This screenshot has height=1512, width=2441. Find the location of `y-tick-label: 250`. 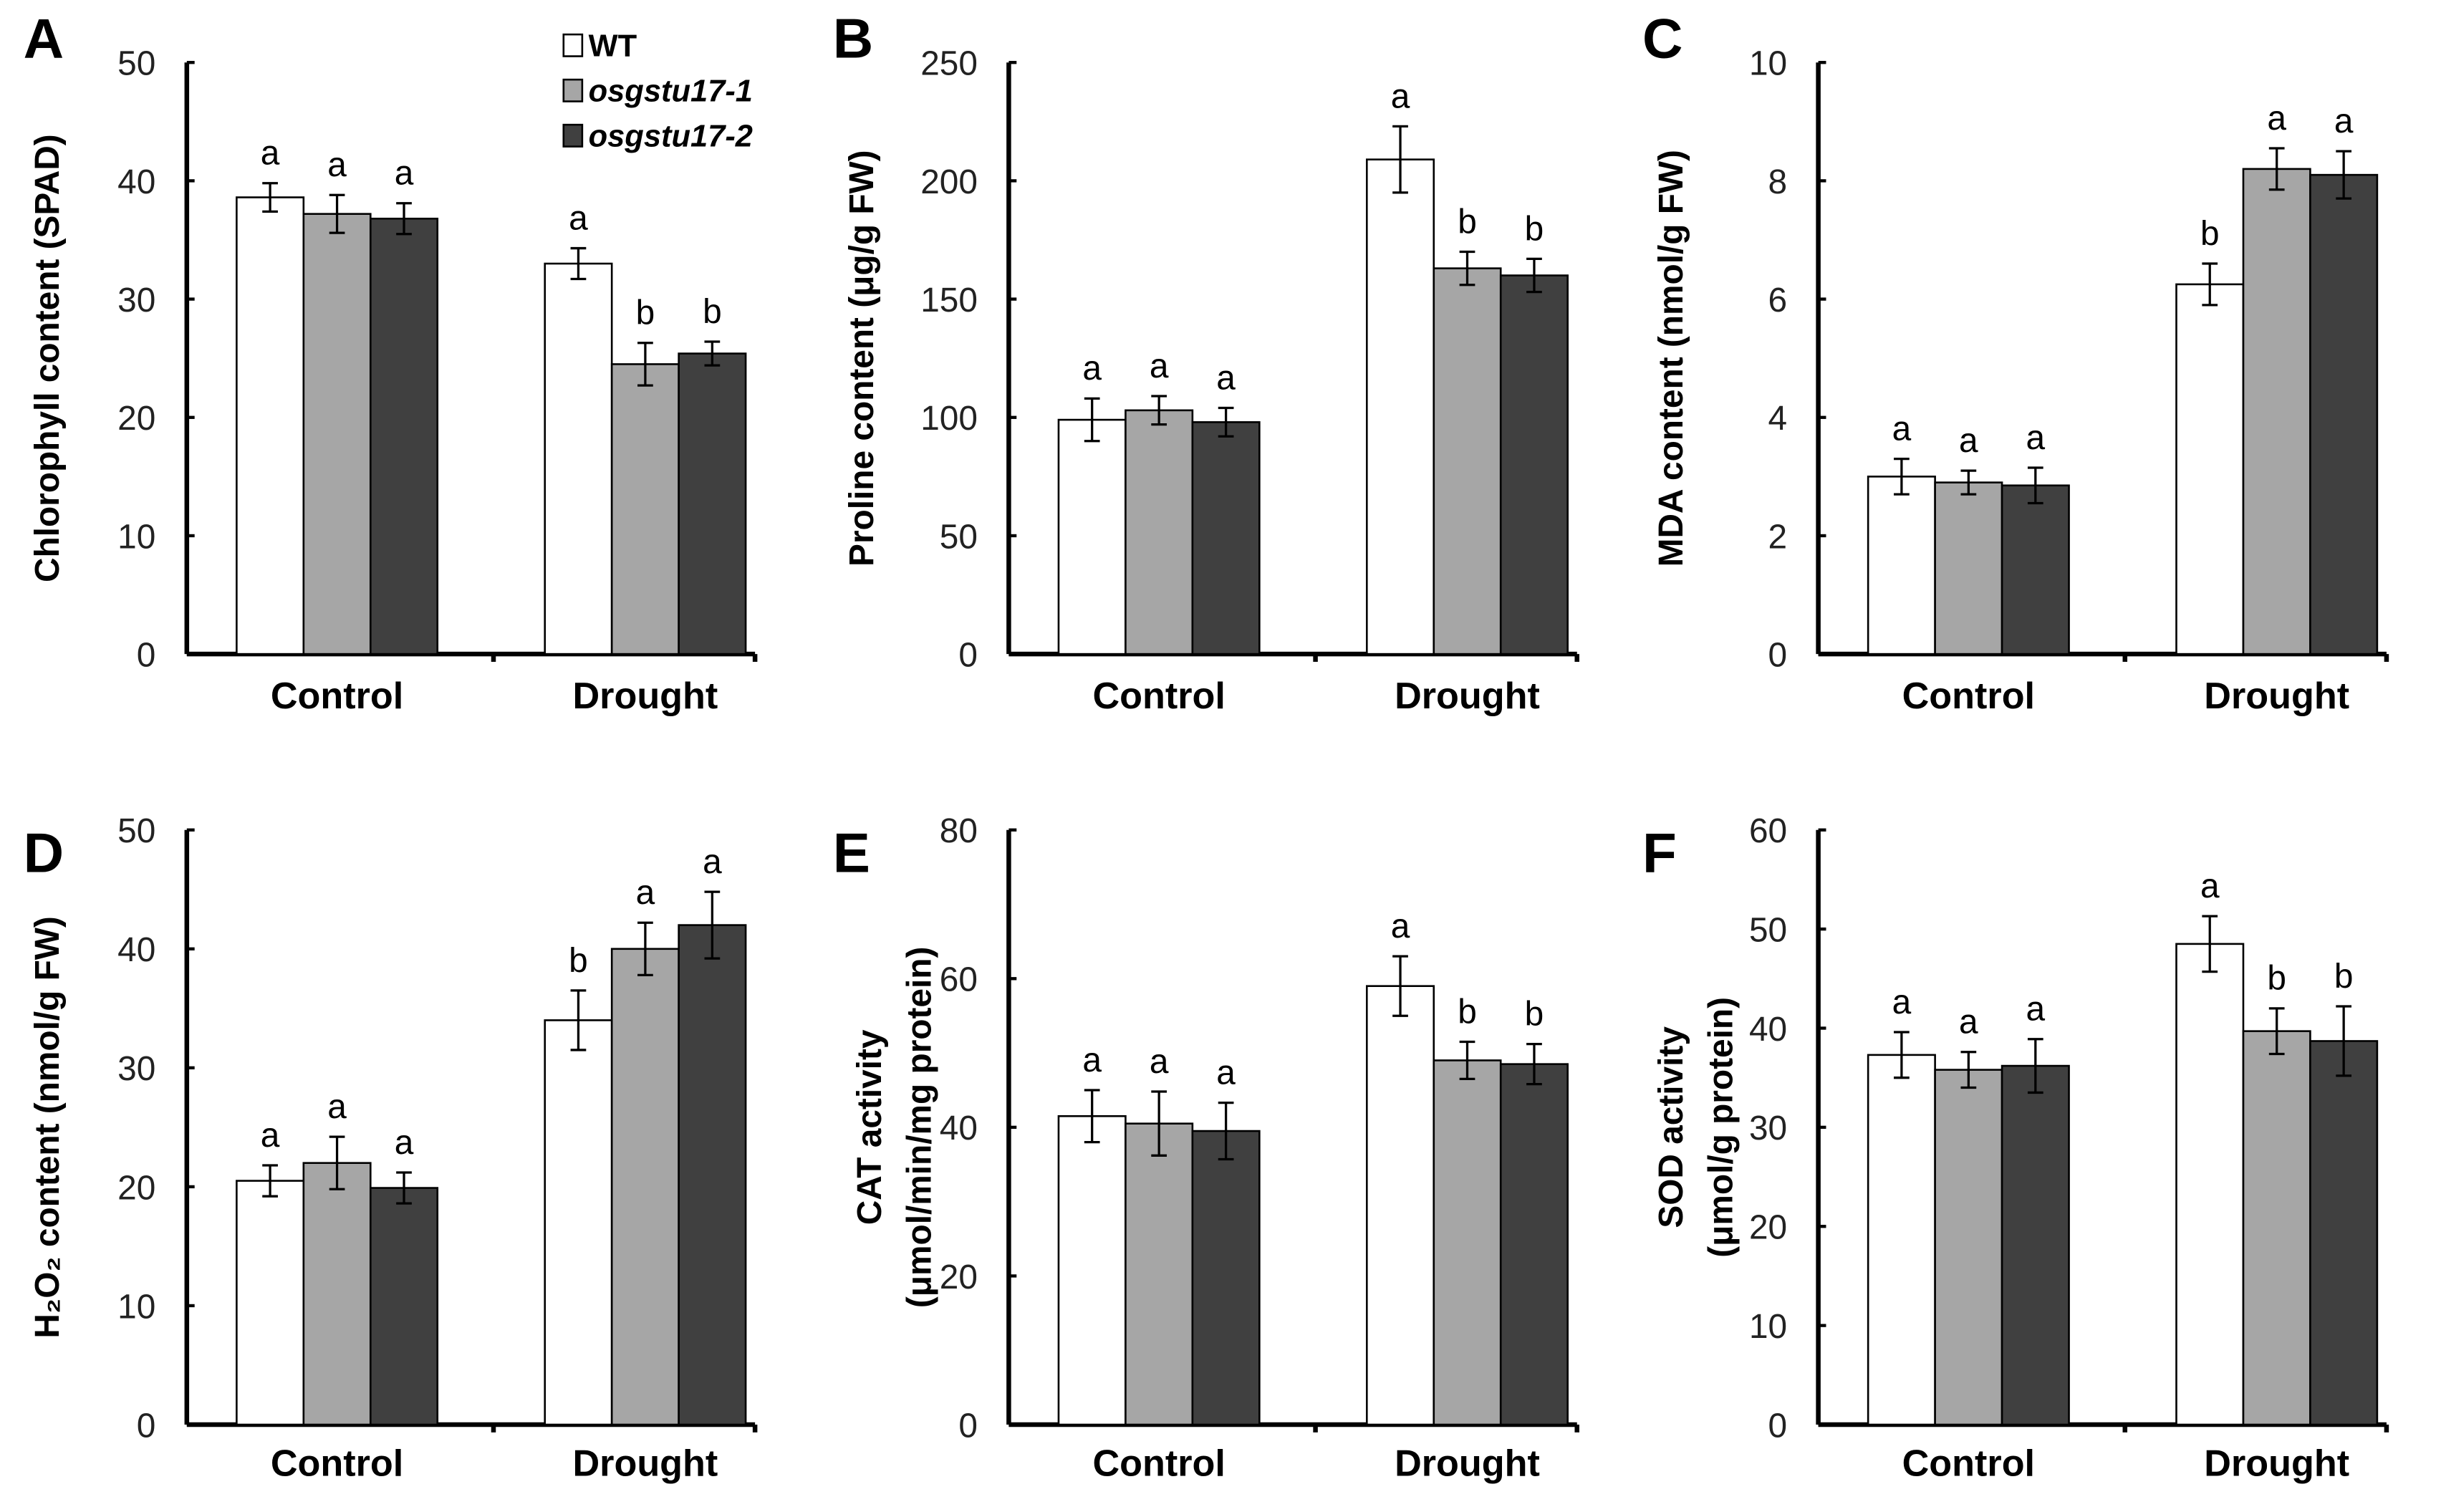

y-tick-label: 250 is located at coordinates (949, 64).